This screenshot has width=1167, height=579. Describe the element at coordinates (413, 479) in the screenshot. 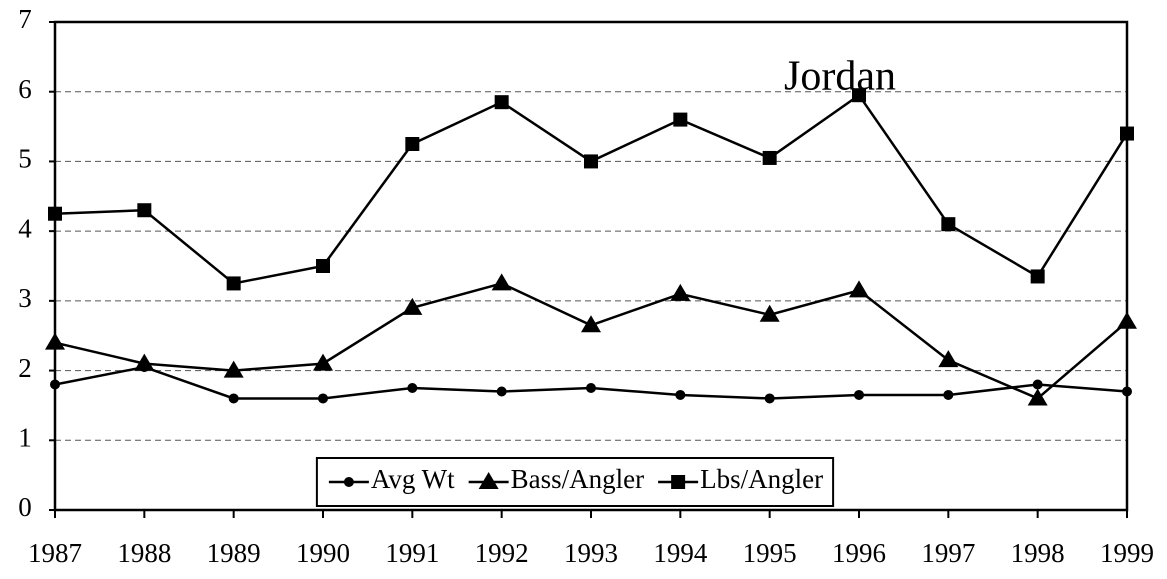

I see `legend-label: Avg Wt` at that location.